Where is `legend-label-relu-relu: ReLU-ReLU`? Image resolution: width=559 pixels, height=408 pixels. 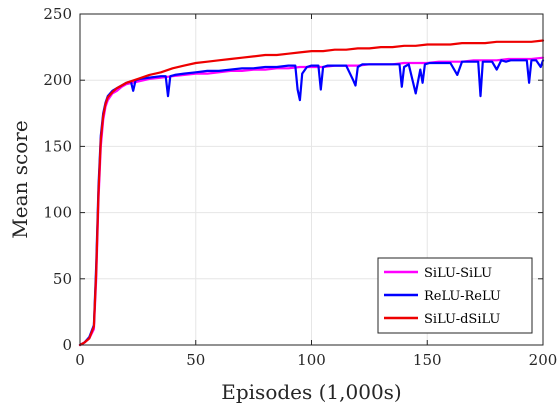 legend-label-relu-relu: ReLU-ReLU is located at coordinates (462, 296).